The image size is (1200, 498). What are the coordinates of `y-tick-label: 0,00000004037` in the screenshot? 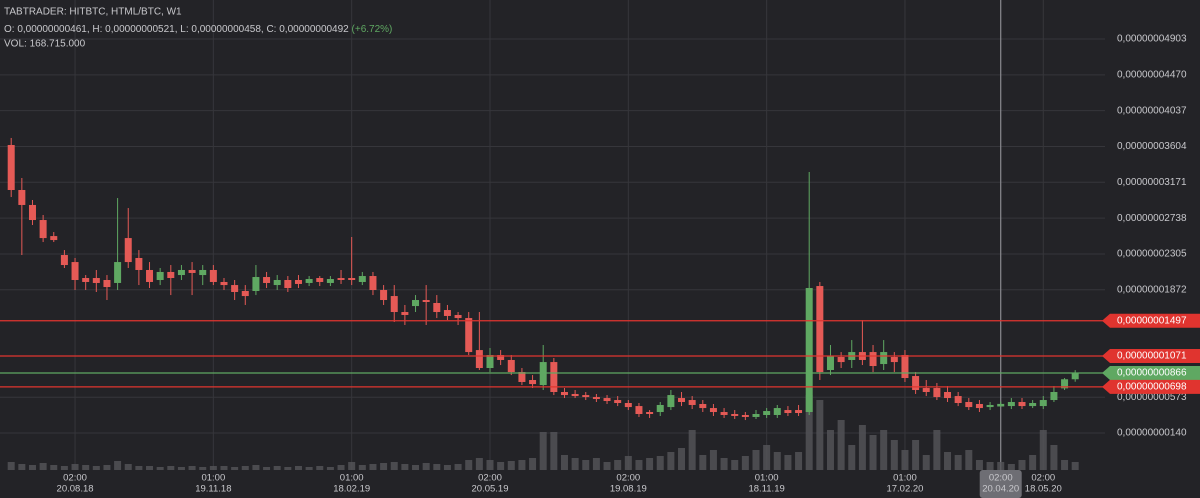 It's located at (1152, 110).